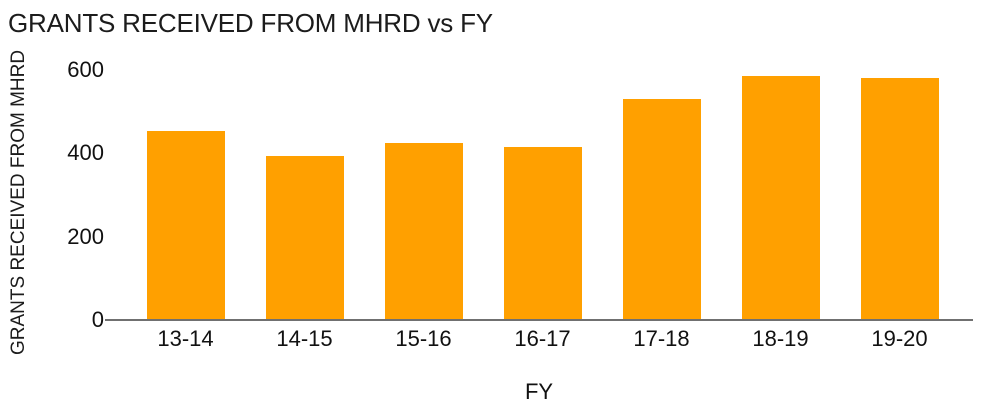 Image resolution: width=983 pixels, height=412 pixels. What do you see at coordinates (542, 338) in the screenshot?
I see `x-tick-label-16-17: 16-17` at bounding box center [542, 338].